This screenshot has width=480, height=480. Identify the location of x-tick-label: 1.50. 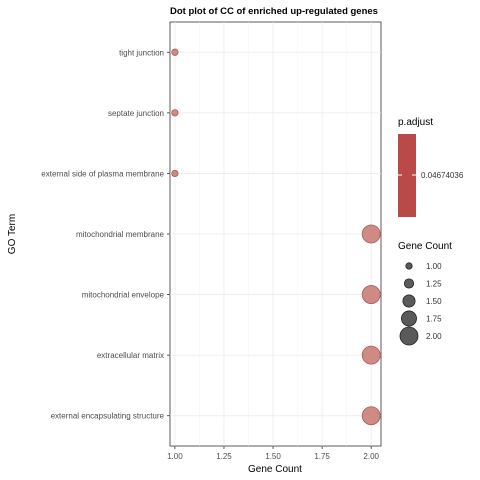
(273, 456).